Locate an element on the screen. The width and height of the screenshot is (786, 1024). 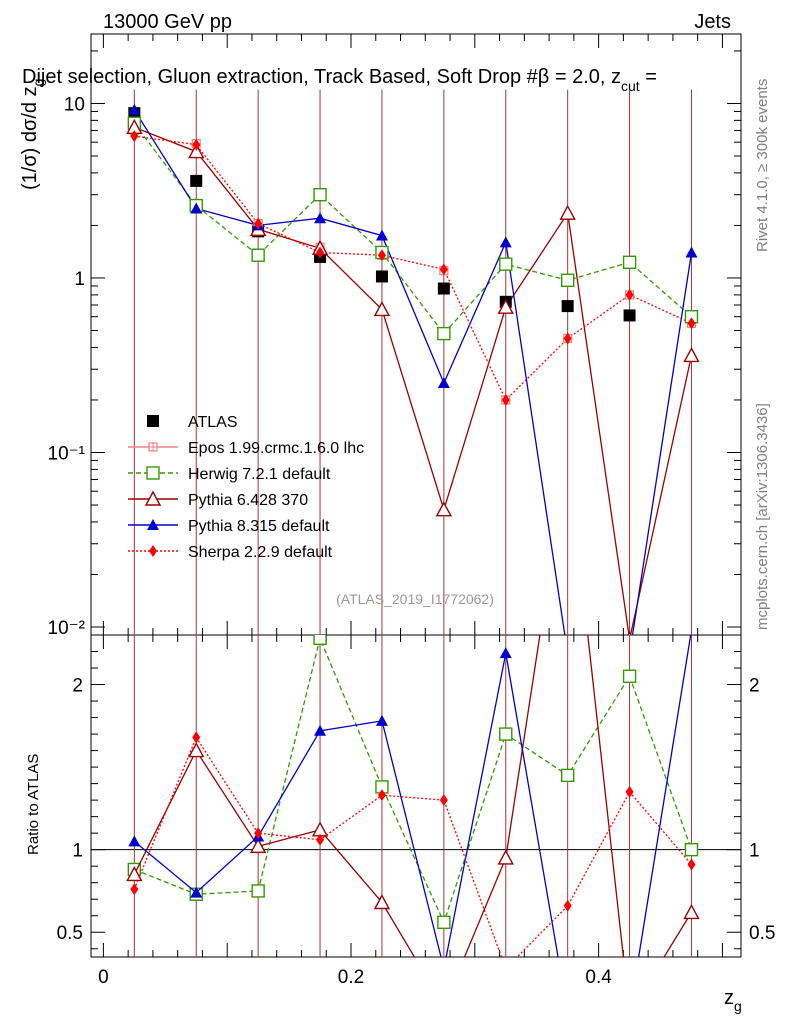
legend-item: Pythia 8.315 default is located at coordinates (229, 526).